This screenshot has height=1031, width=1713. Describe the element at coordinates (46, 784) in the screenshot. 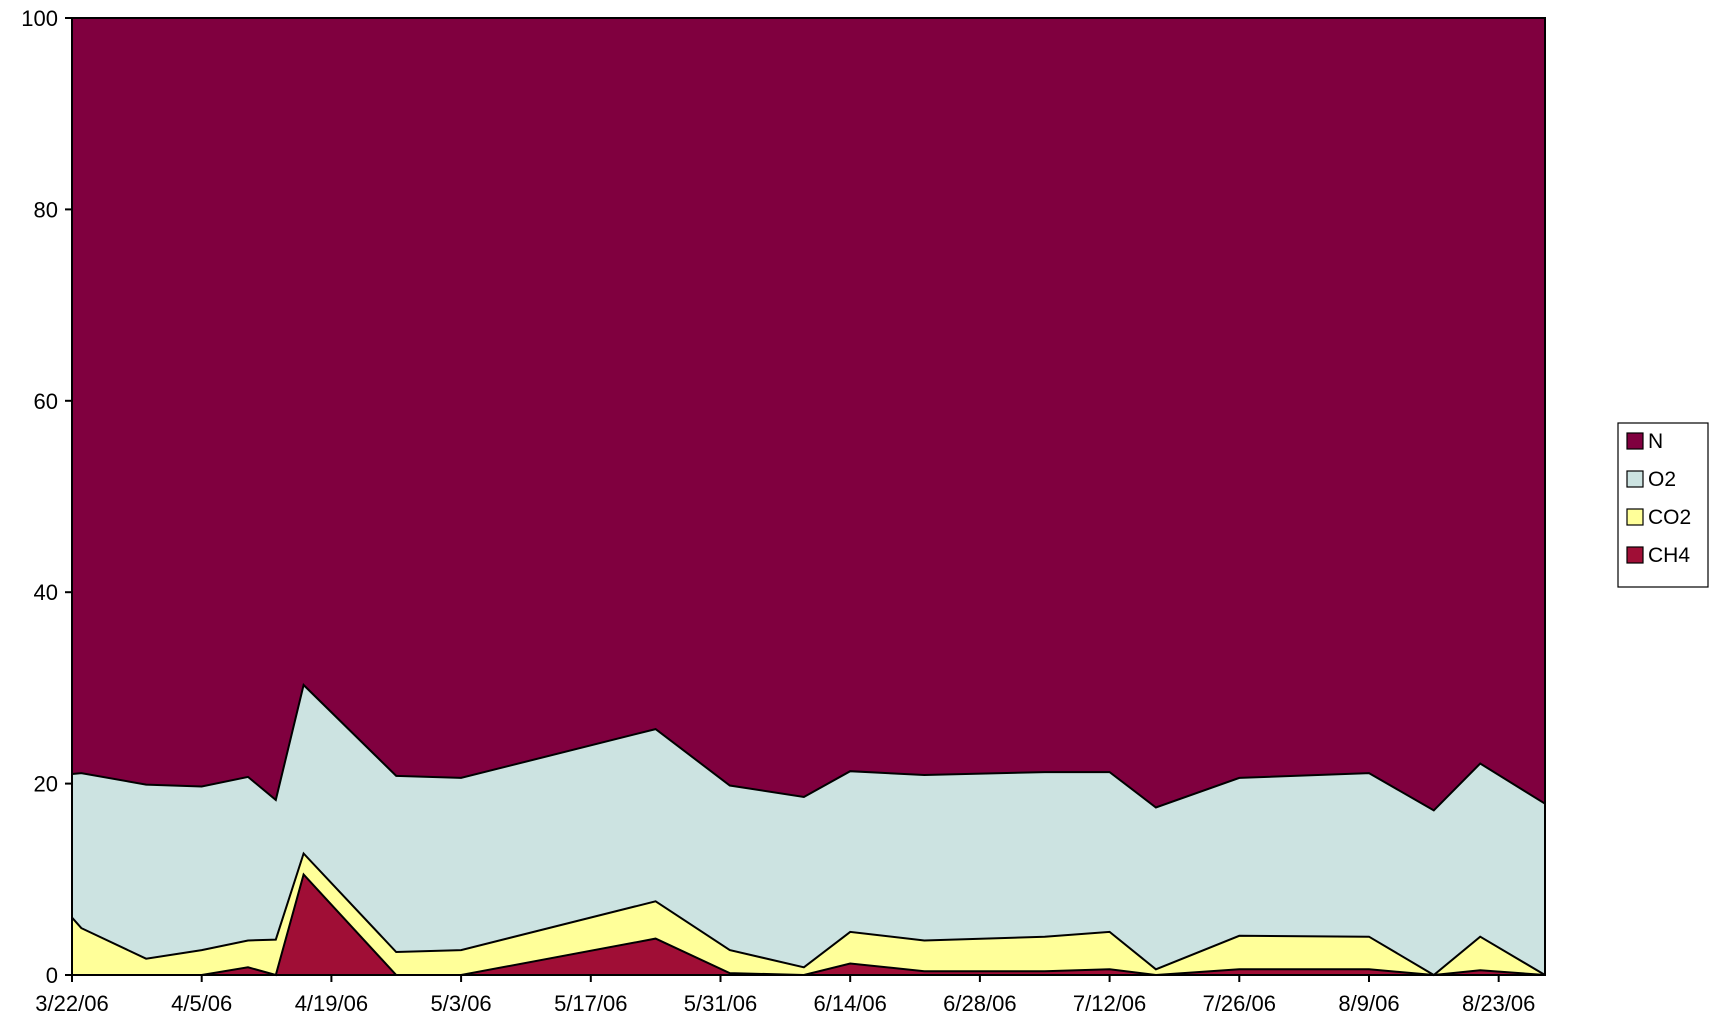

I see `y-tick-label: 20` at that location.